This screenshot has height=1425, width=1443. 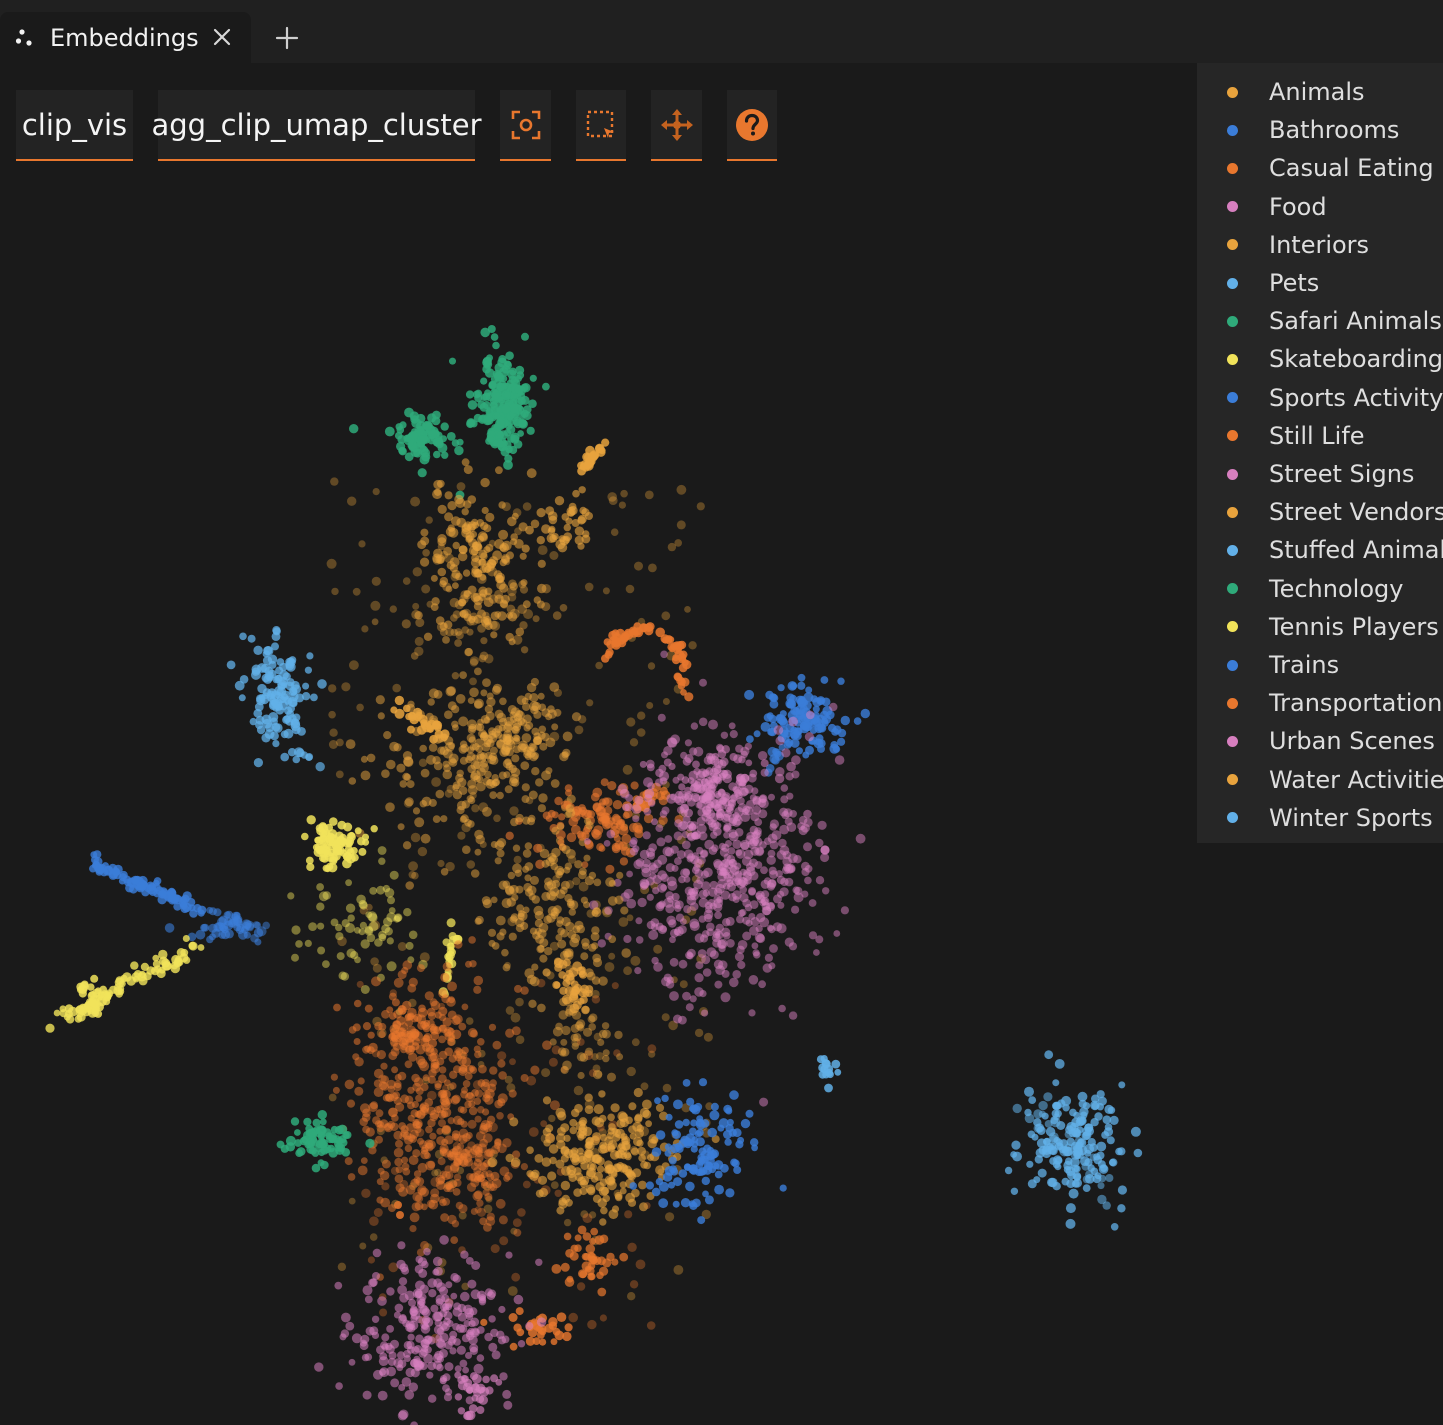 I want to click on embeddings-icon, so click(x=25, y=38).